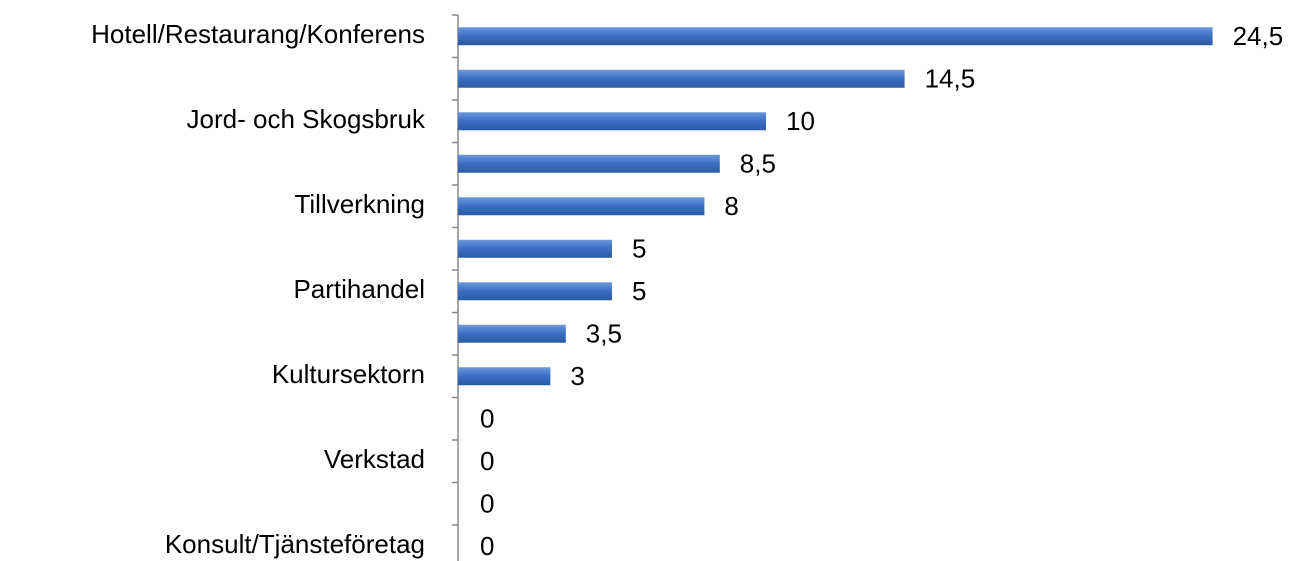  Describe the element at coordinates (348, 374) in the screenshot. I see `category-label: Kultursektorn` at that location.